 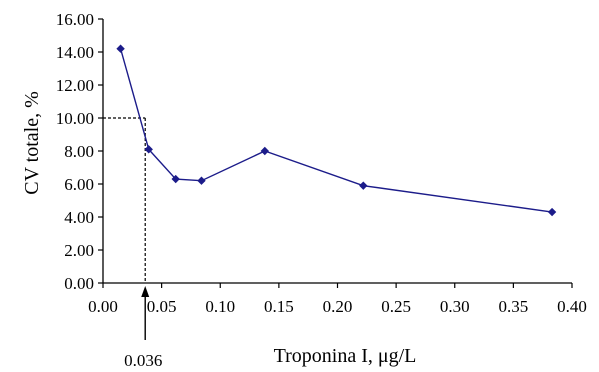 What do you see at coordinates (75, 85) in the screenshot?
I see `y-tick-label: 12.00` at bounding box center [75, 85].